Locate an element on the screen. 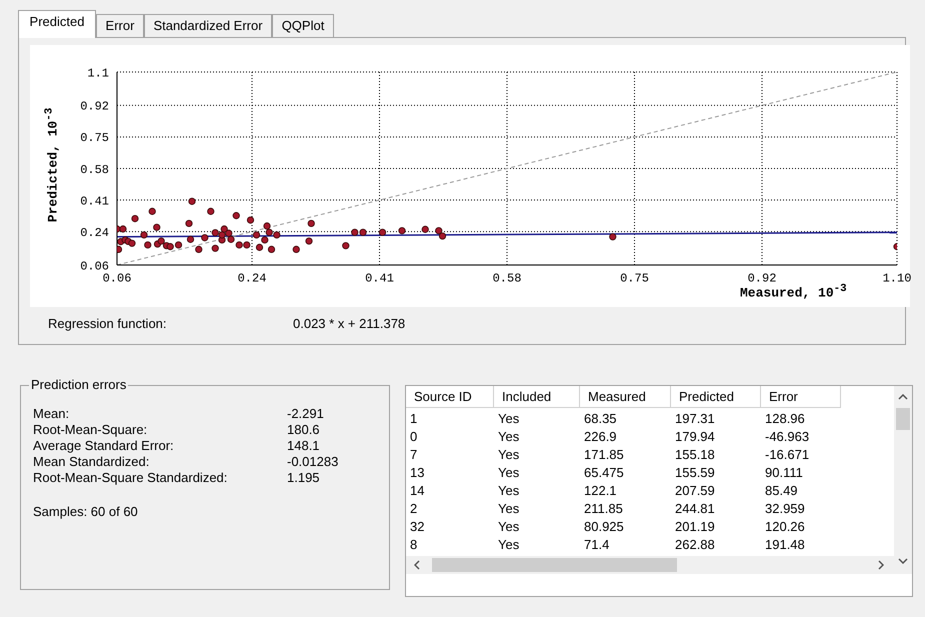 The height and width of the screenshot is (617, 925). text: 128.96 is located at coordinates (785, 419).